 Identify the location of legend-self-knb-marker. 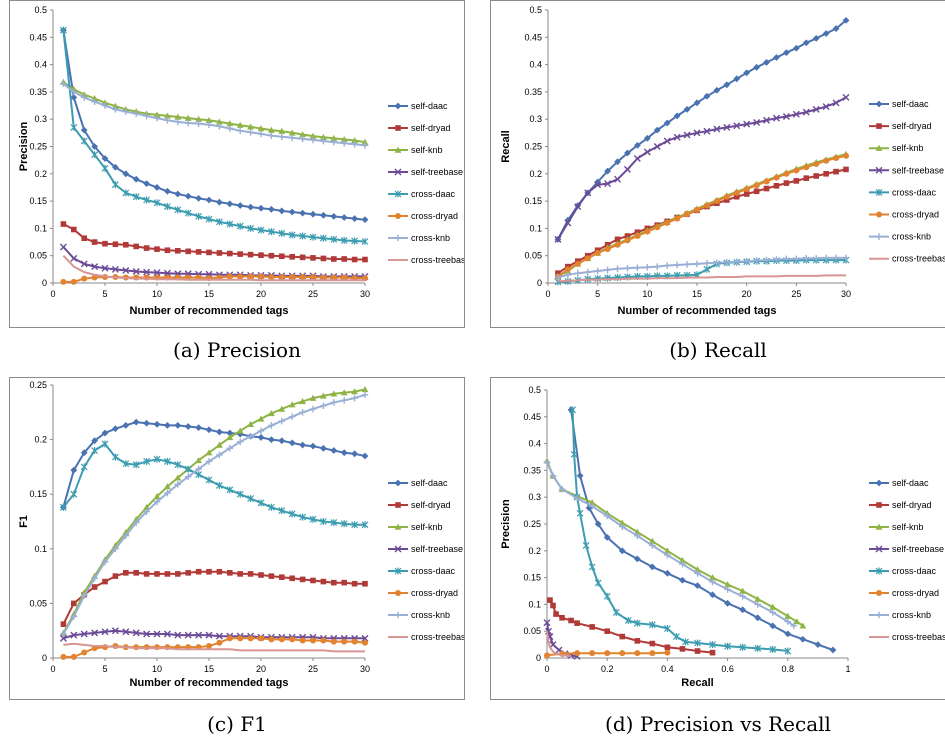
(879, 526).